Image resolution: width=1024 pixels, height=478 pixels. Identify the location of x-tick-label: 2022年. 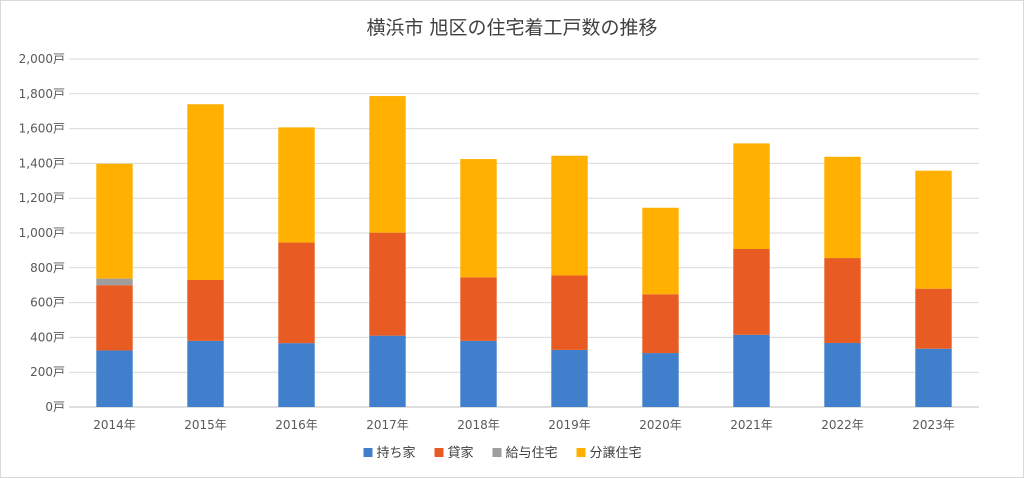
(842, 425).